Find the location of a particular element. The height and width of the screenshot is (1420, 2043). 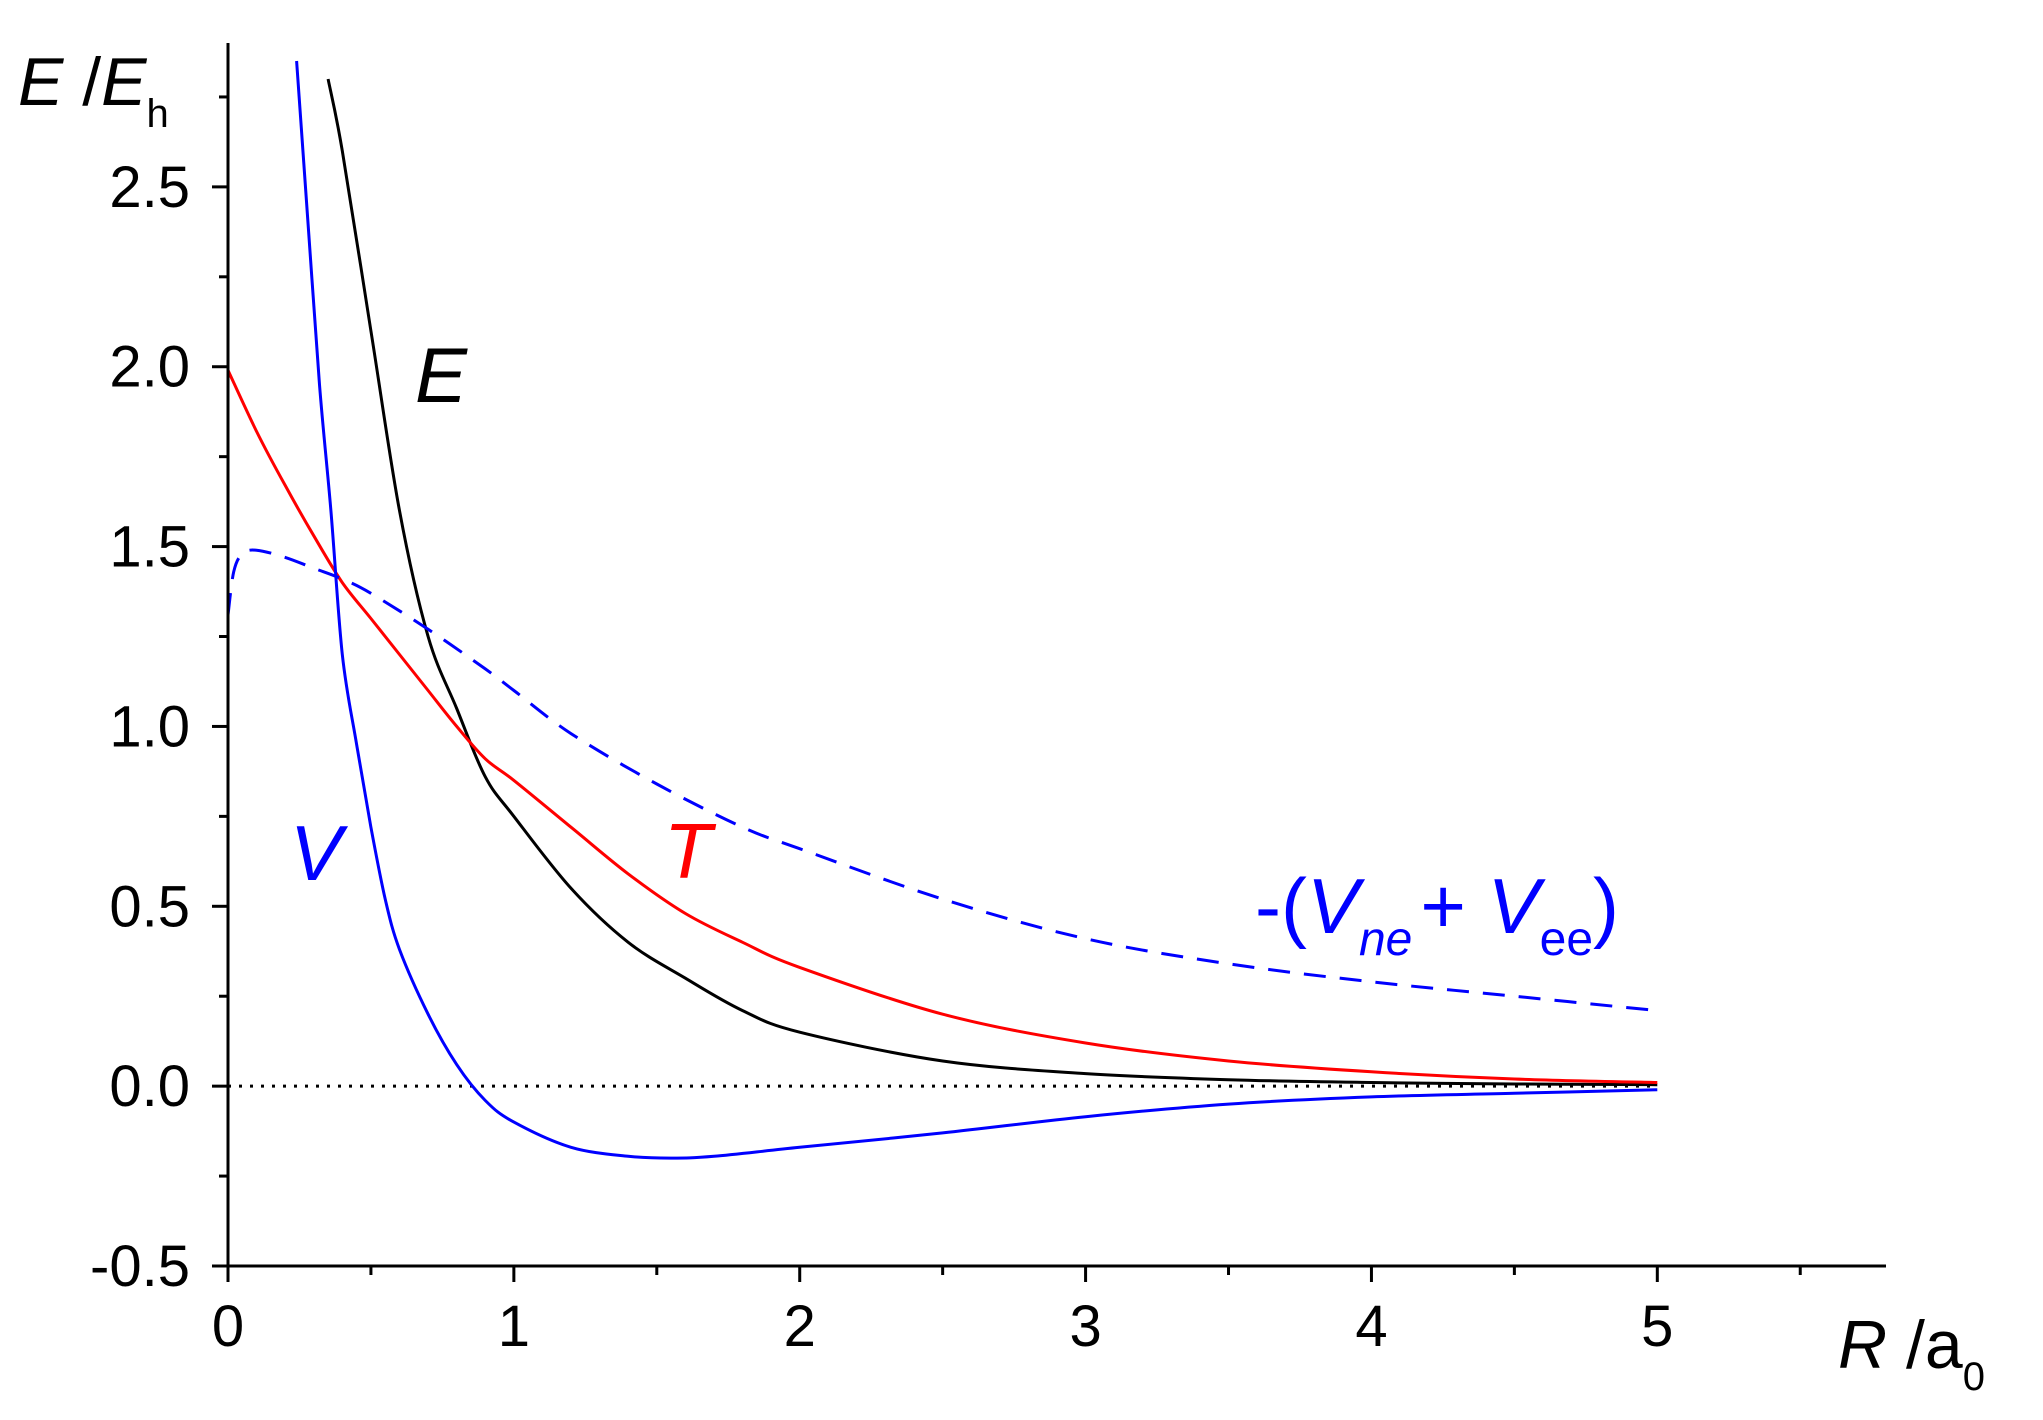

y-axis-title: E /Eh is located at coordinates (93, 90).